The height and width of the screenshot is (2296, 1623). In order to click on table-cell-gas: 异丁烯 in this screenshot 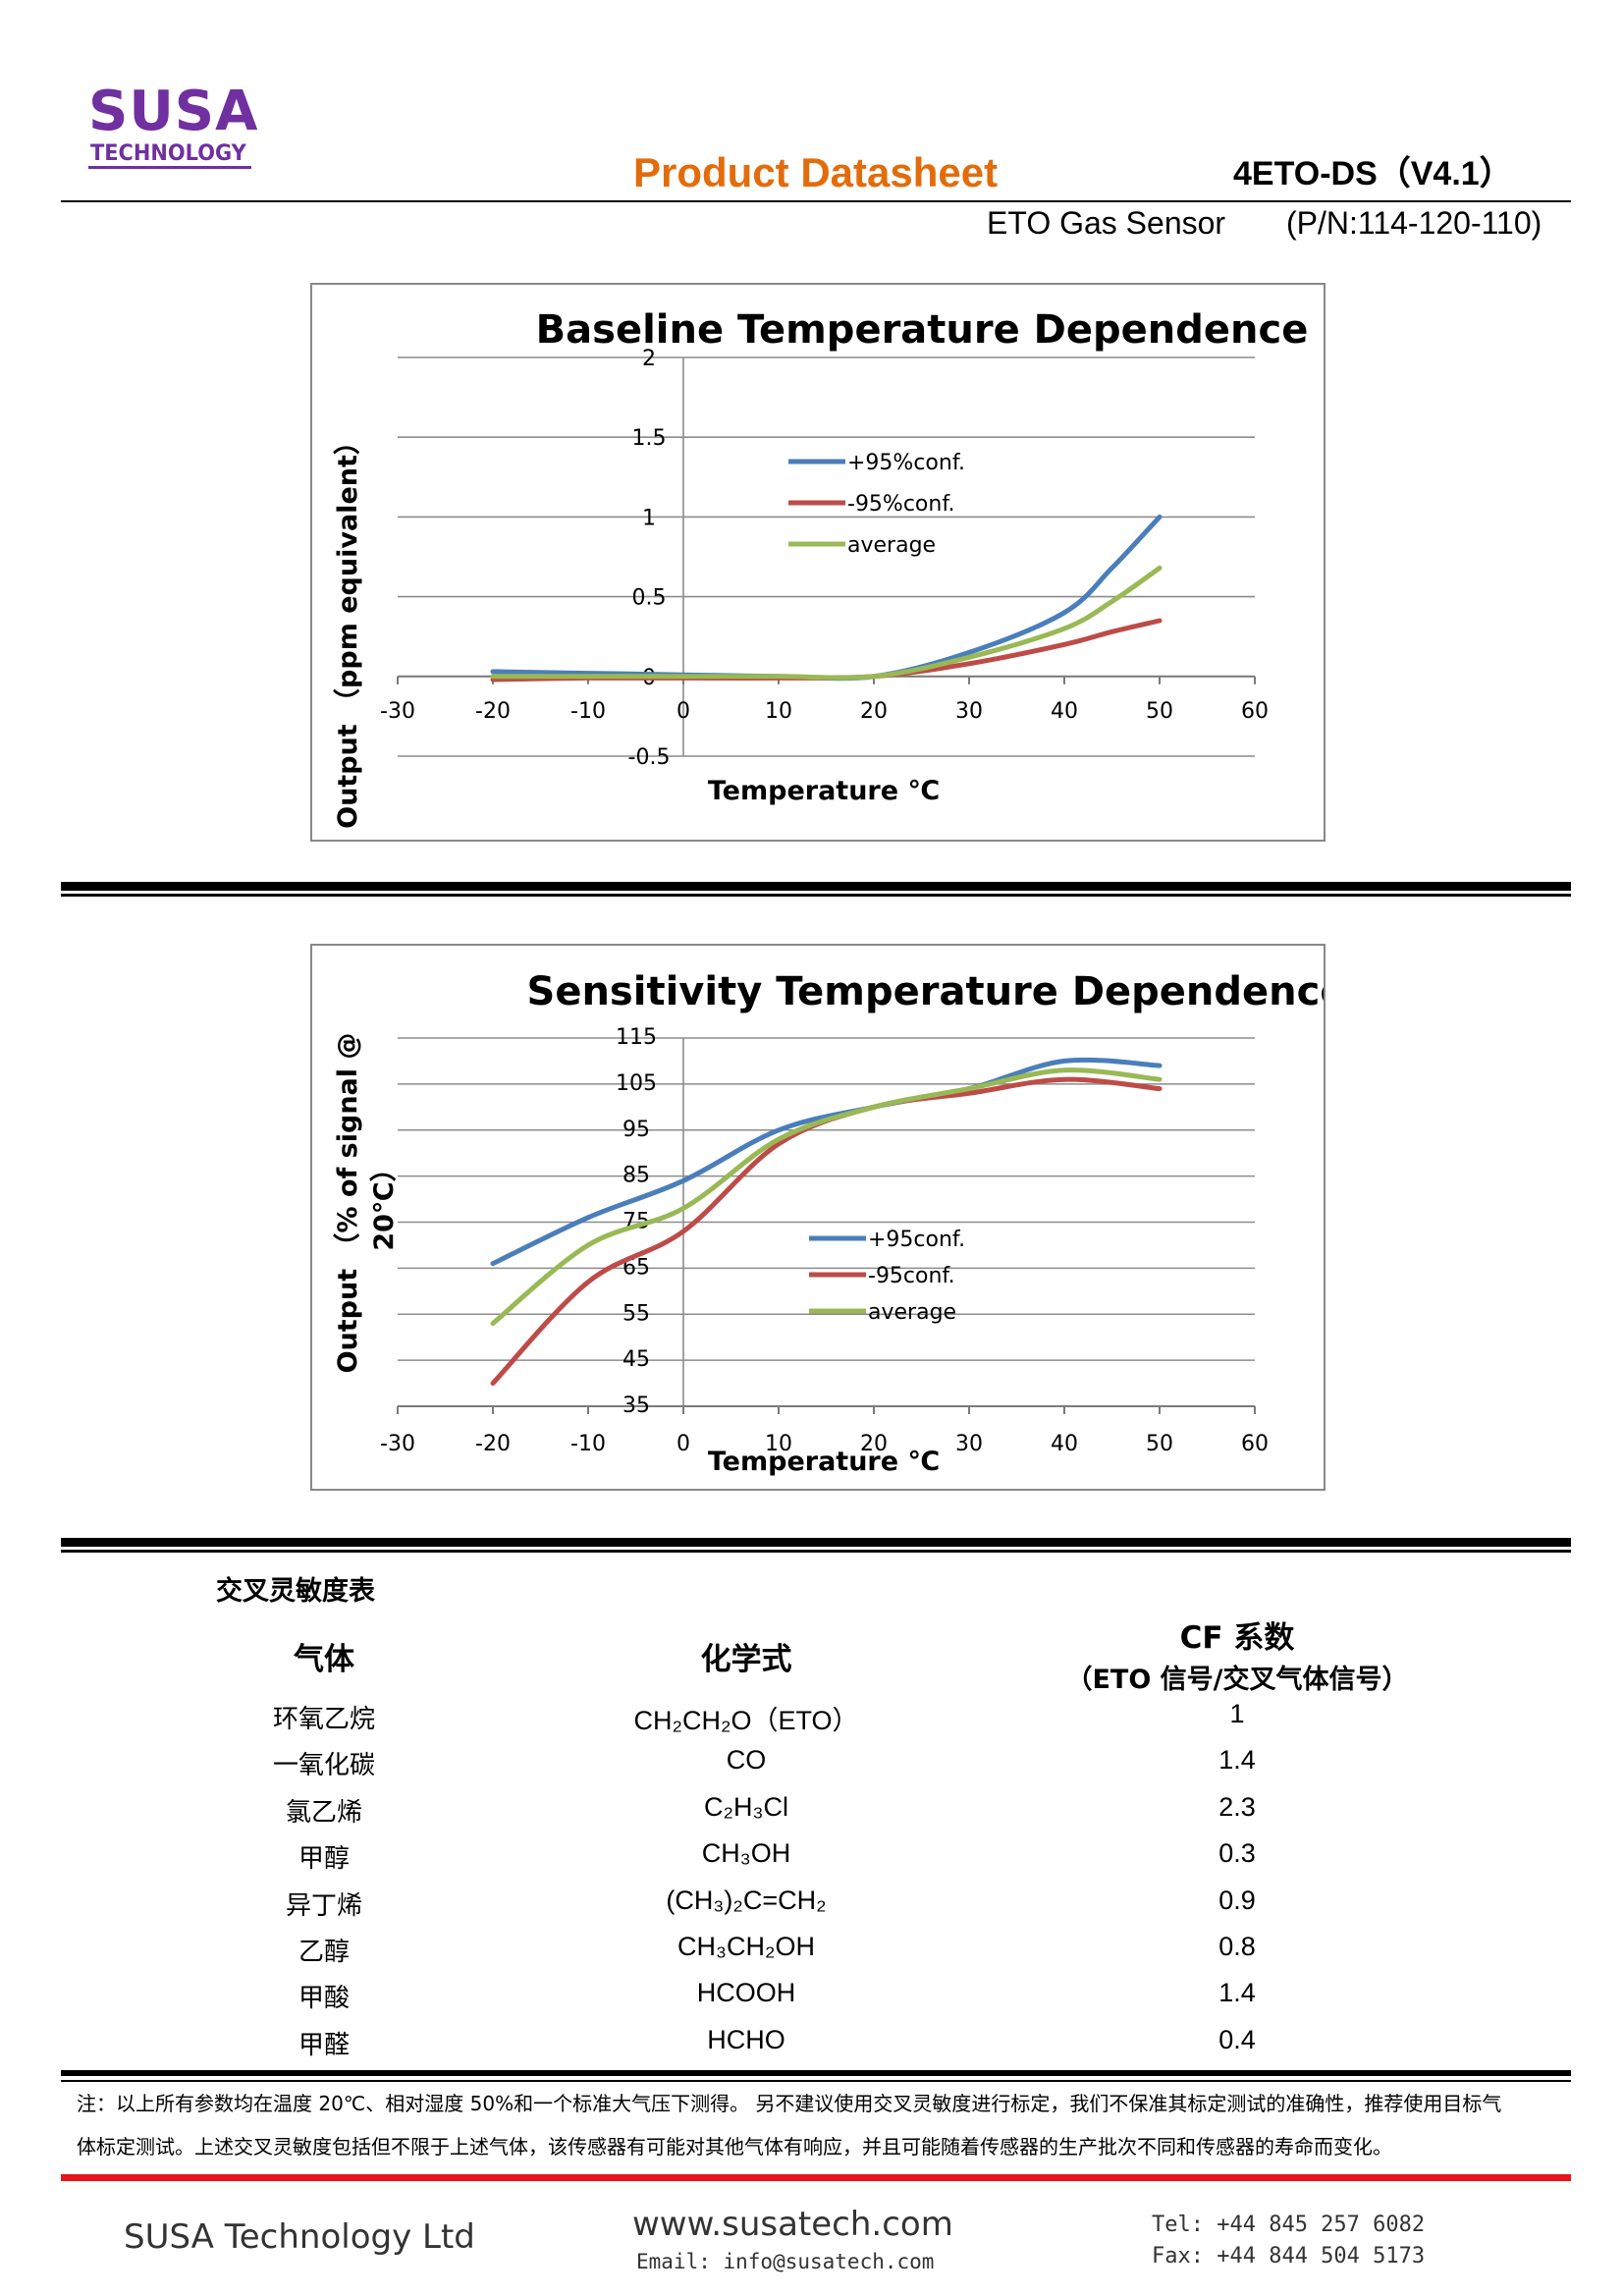, I will do `click(323, 1906)`.